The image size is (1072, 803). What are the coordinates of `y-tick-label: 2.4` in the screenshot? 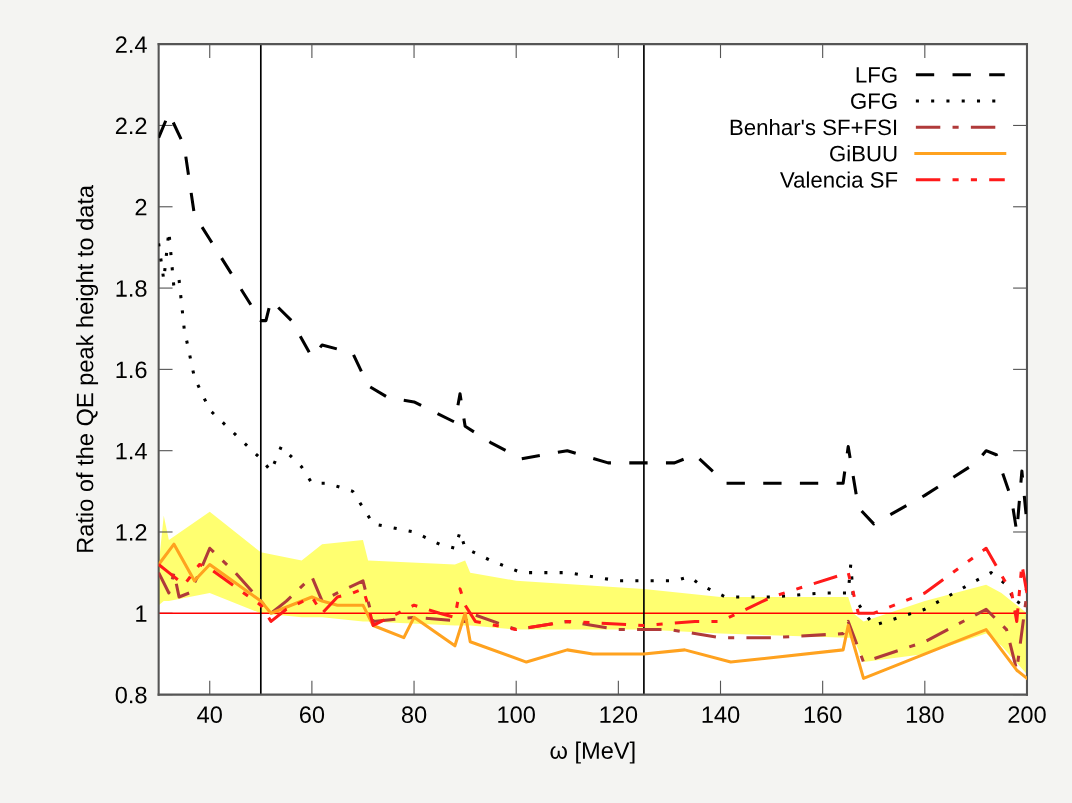 It's located at (131, 44).